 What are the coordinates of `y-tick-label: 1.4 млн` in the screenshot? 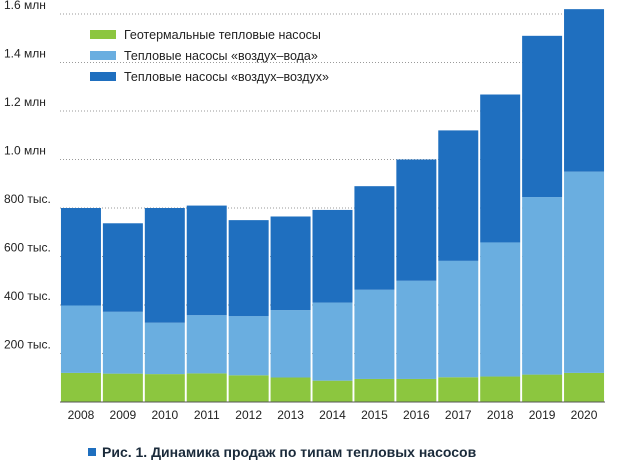 It's located at (25, 54).